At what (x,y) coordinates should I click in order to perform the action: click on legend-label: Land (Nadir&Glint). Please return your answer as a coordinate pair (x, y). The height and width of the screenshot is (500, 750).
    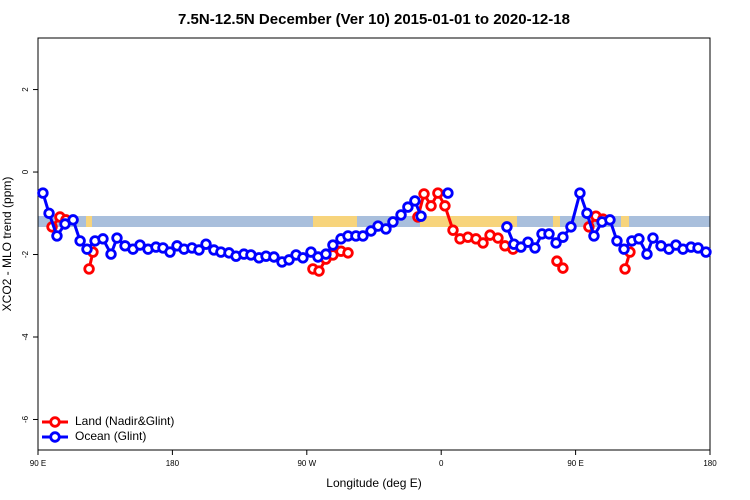
    Looking at the image, I should click on (124, 421).